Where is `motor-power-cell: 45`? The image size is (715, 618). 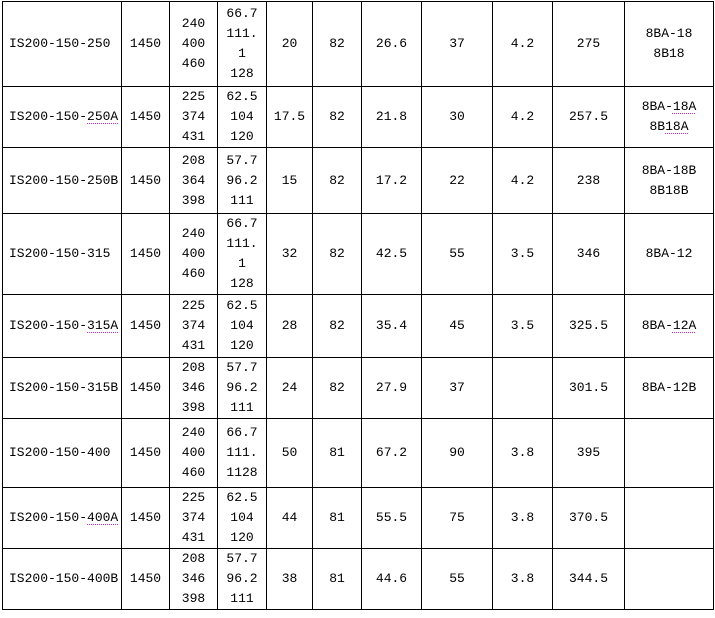 motor-power-cell: 45 is located at coordinates (457, 326).